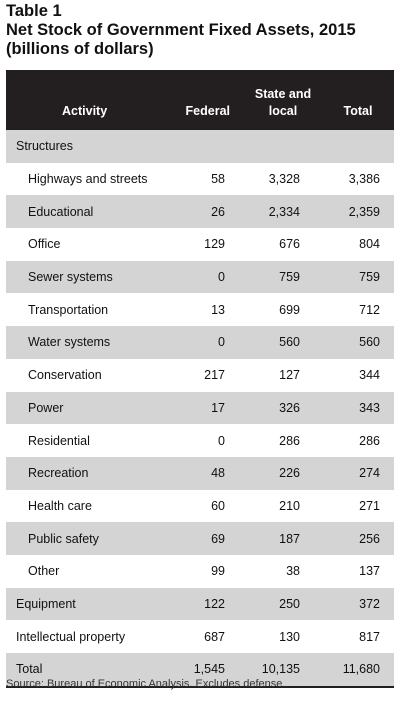 The height and width of the screenshot is (703, 400). I want to click on cell-activity: Health care, so click(85, 506).